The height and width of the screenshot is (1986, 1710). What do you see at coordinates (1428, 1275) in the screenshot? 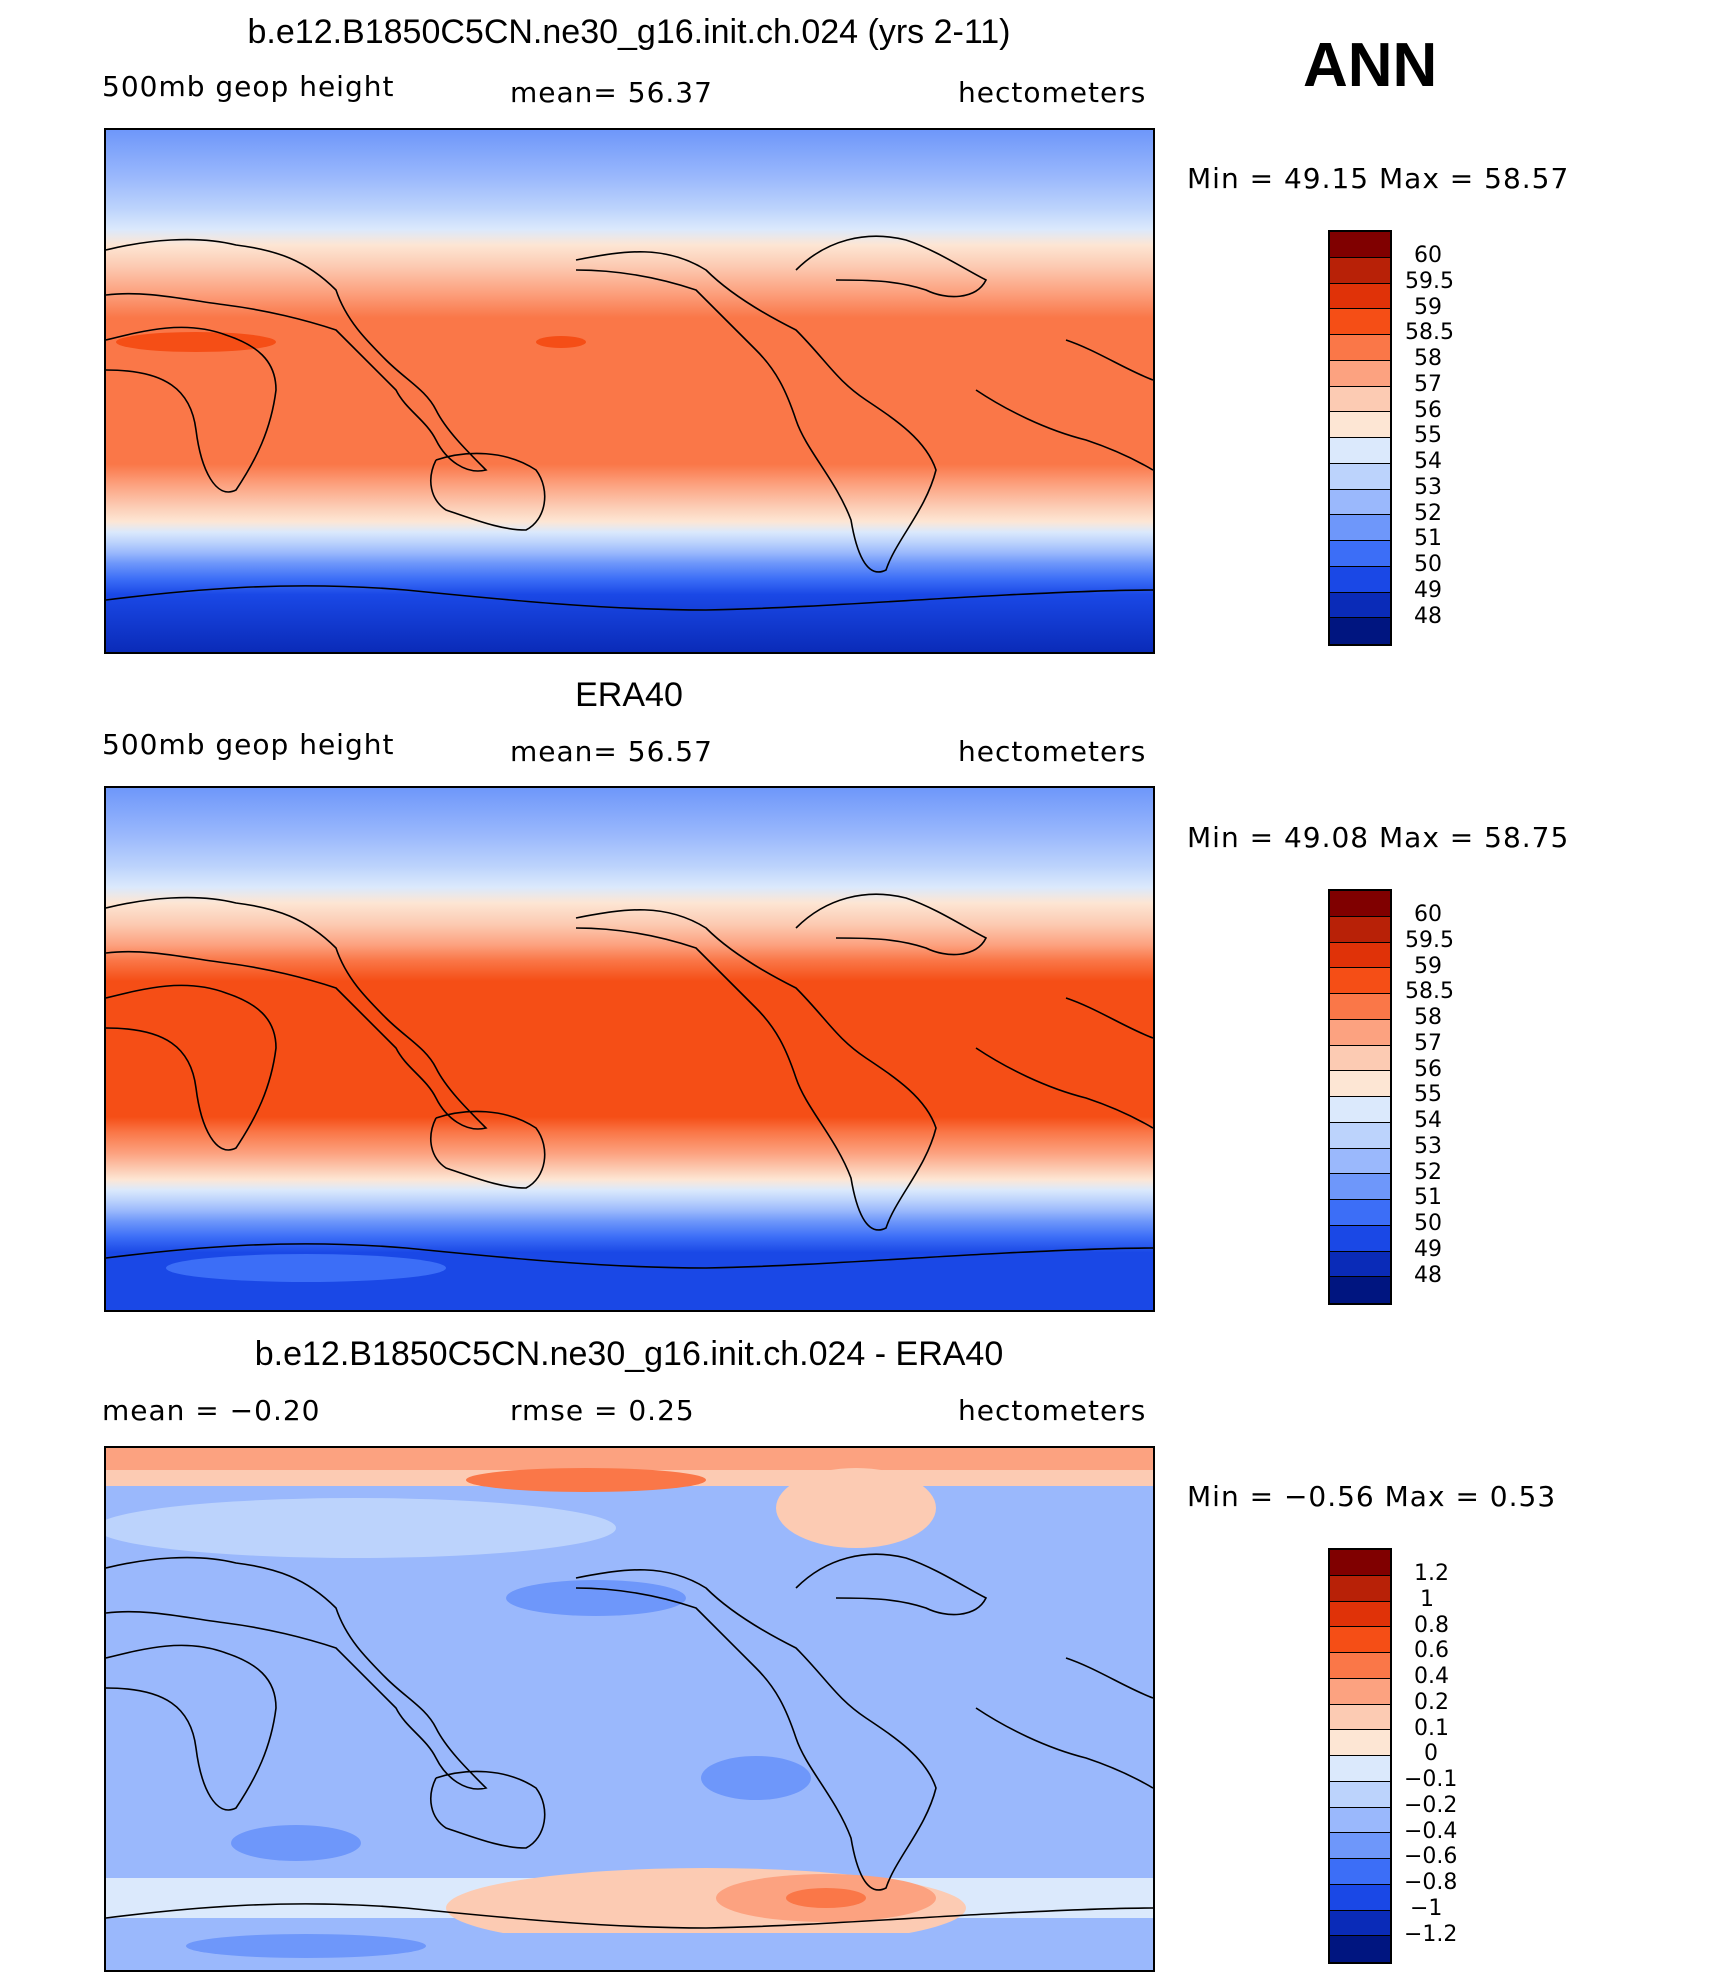
I see `colorbar-tick-label: 48` at bounding box center [1428, 1275].